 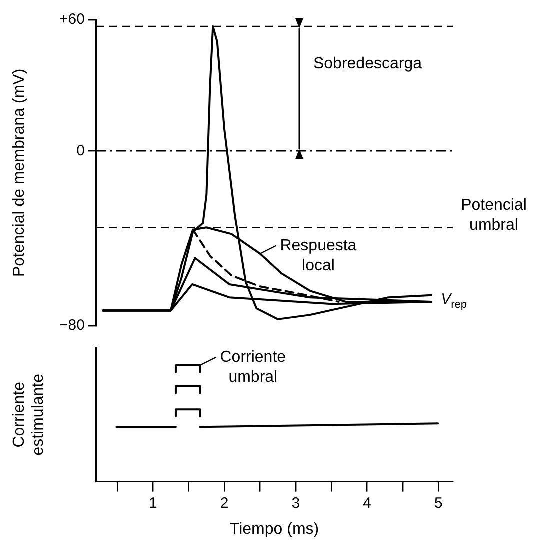 I want to click on annotation: Sobredescarga, so click(x=367, y=63).